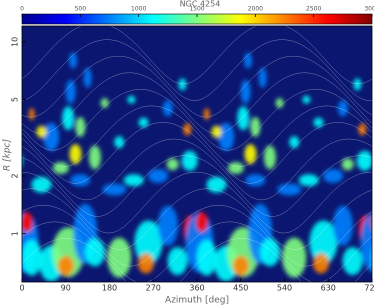 Image resolution: width=374 pixels, height=308 pixels. What do you see at coordinates (109, 288) in the screenshot?
I see `x-tick-label: 180` at bounding box center [109, 288].